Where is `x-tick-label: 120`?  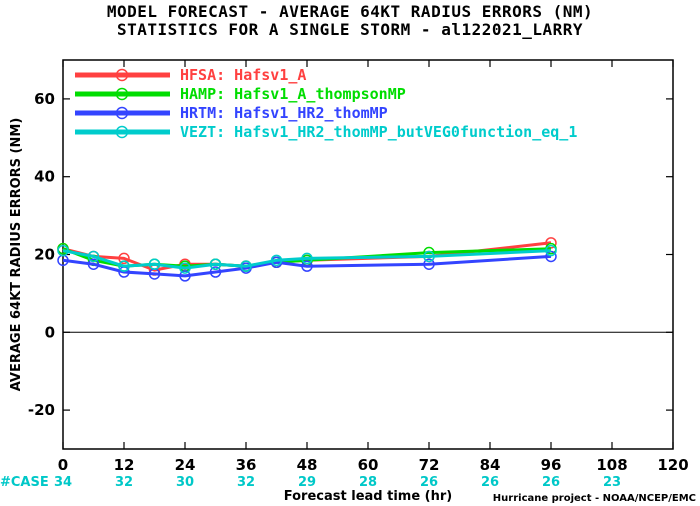 x-tick-label: 120 is located at coordinates (672, 465).